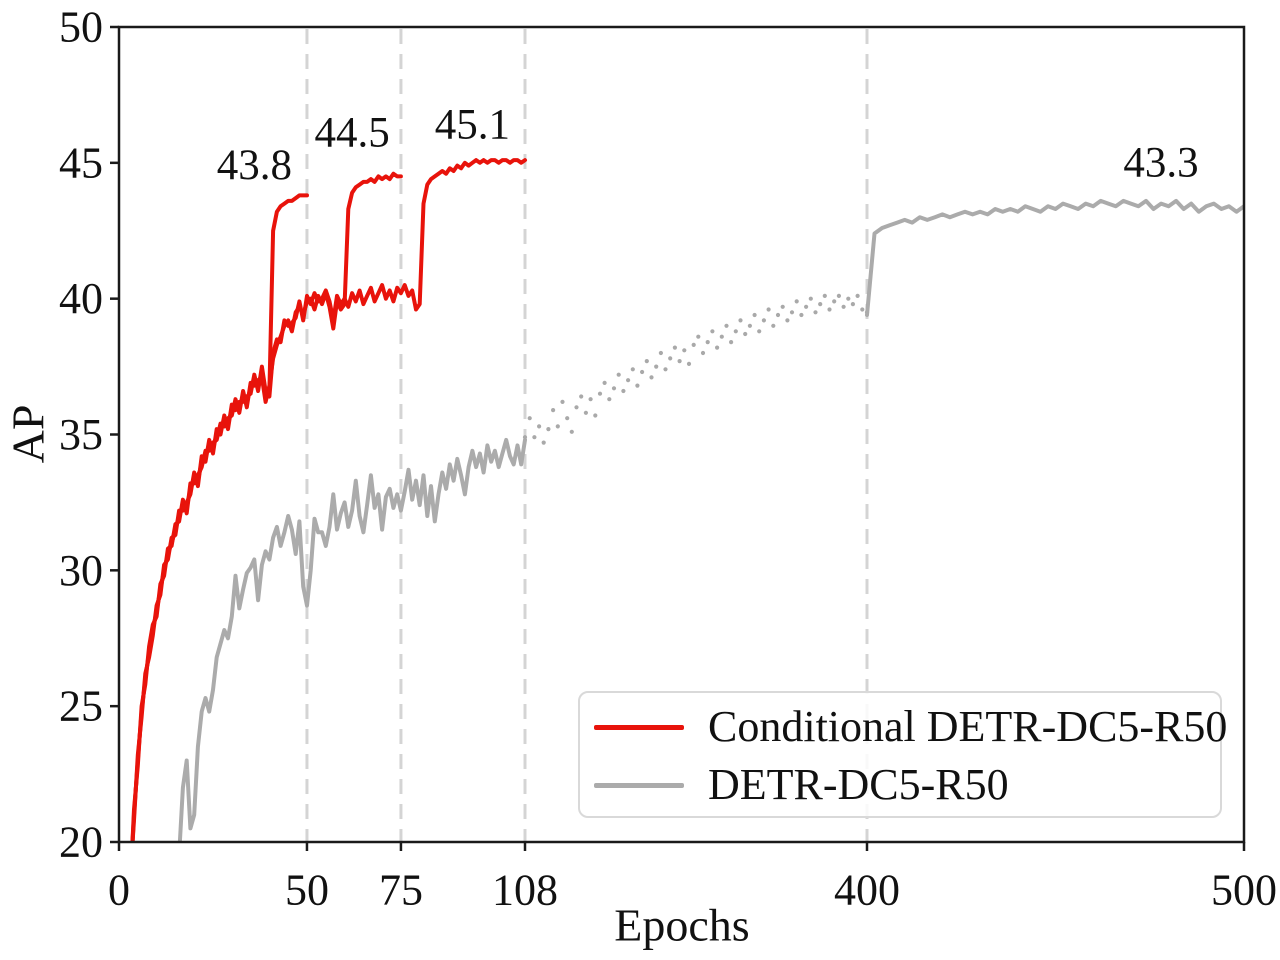 This screenshot has width=1280, height=960. What do you see at coordinates (1160, 162) in the screenshot?
I see `annotation-43.3: 43.3` at bounding box center [1160, 162].